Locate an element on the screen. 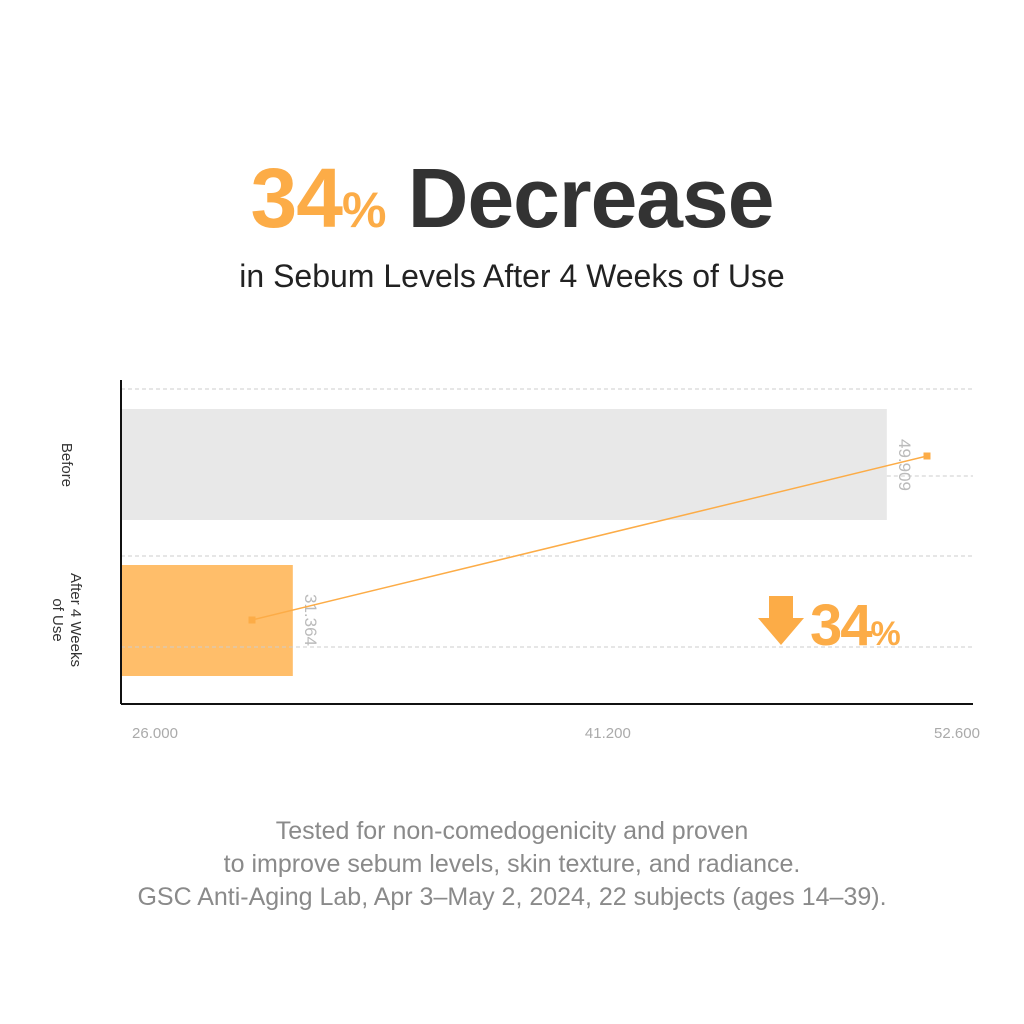 This screenshot has height=1024, width=1024. headline: 34% Decrease is located at coordinates (512, 204).